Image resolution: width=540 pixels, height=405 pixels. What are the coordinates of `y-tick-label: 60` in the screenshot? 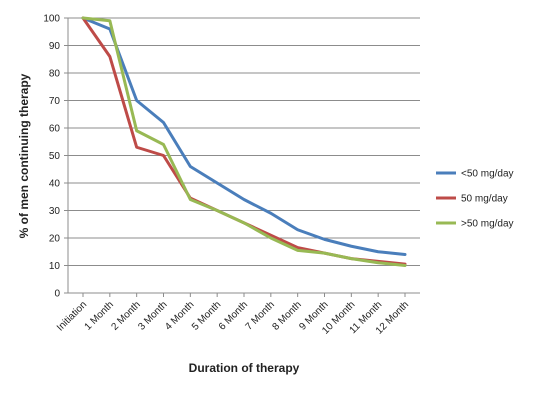 It's located at (55, 129).